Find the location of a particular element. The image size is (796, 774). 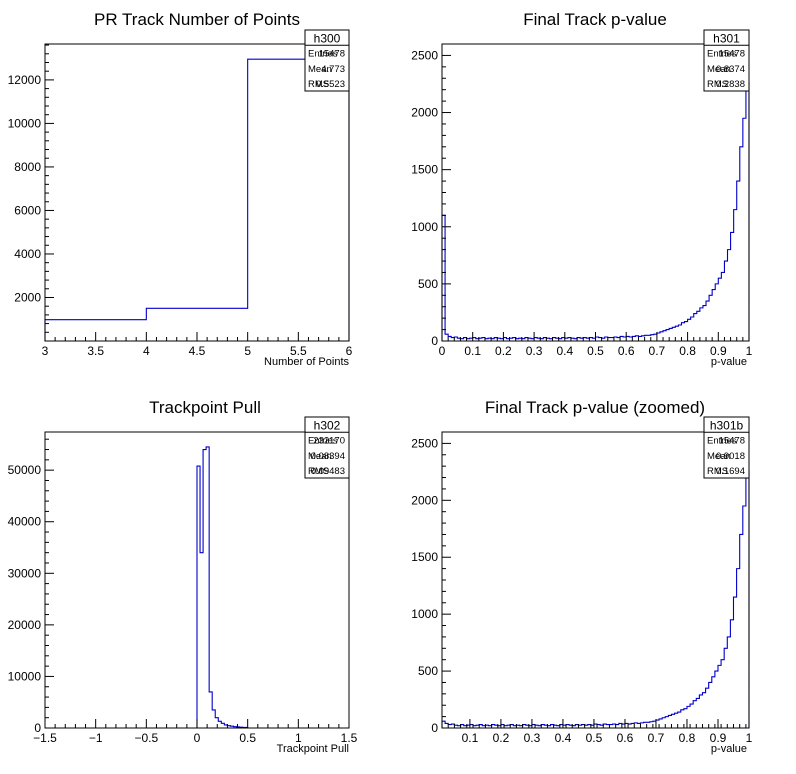

x-tick-label: 3 is located at coordinates (45, 351).